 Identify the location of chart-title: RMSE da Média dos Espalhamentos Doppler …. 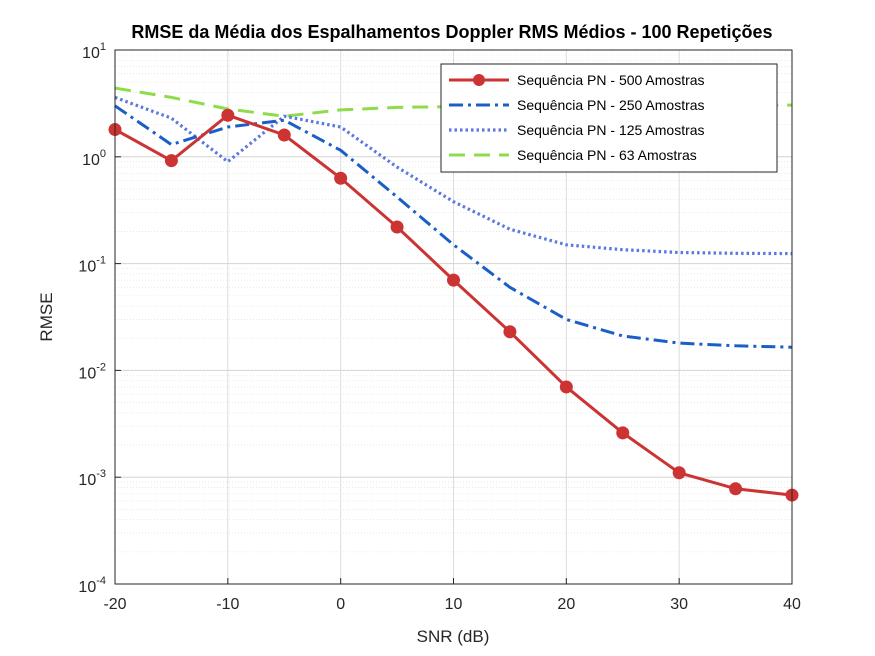
(451, 32).